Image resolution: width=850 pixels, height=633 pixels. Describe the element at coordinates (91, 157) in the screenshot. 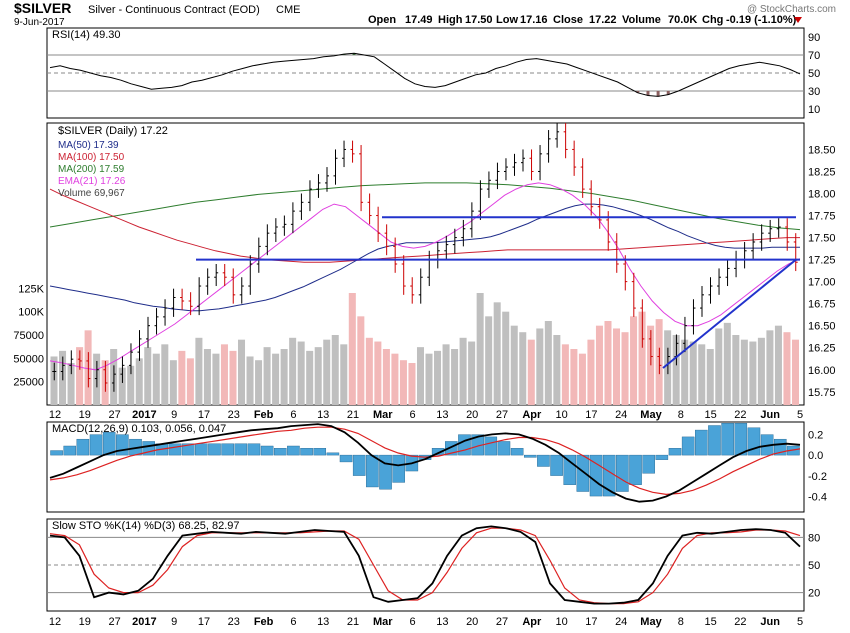

I see `legend-ma100: MA(100) 17.50` at that location.